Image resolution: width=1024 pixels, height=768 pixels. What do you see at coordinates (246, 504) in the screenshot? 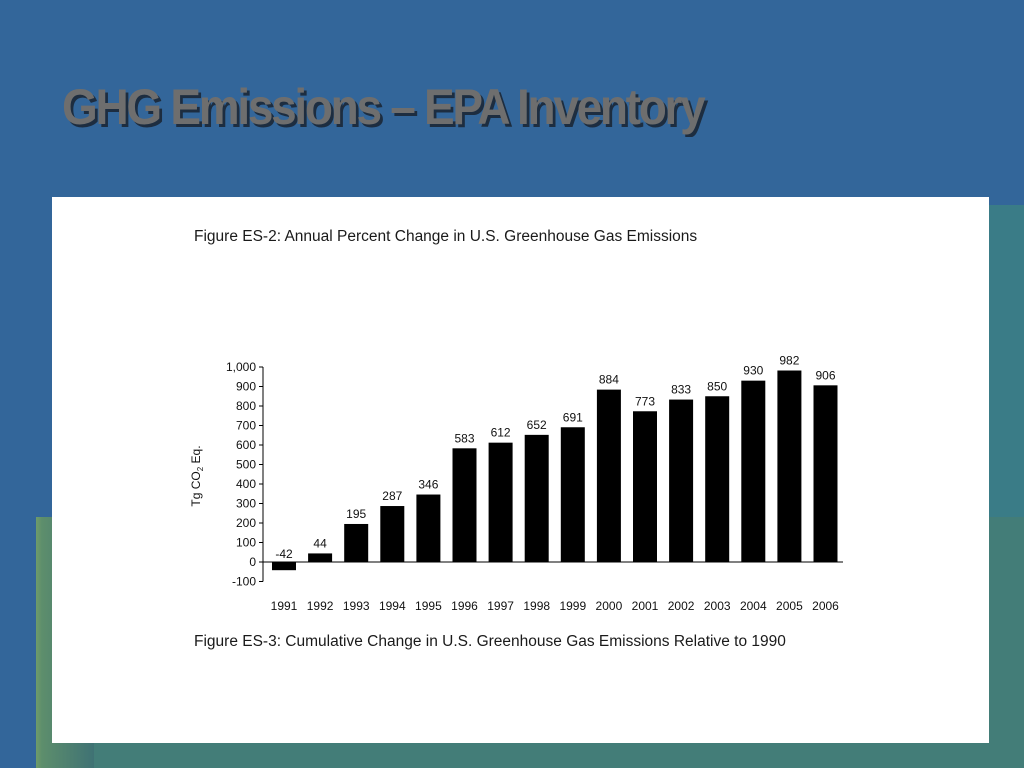
I see `y-tick-label: 300` at bounding box center [246, 504].